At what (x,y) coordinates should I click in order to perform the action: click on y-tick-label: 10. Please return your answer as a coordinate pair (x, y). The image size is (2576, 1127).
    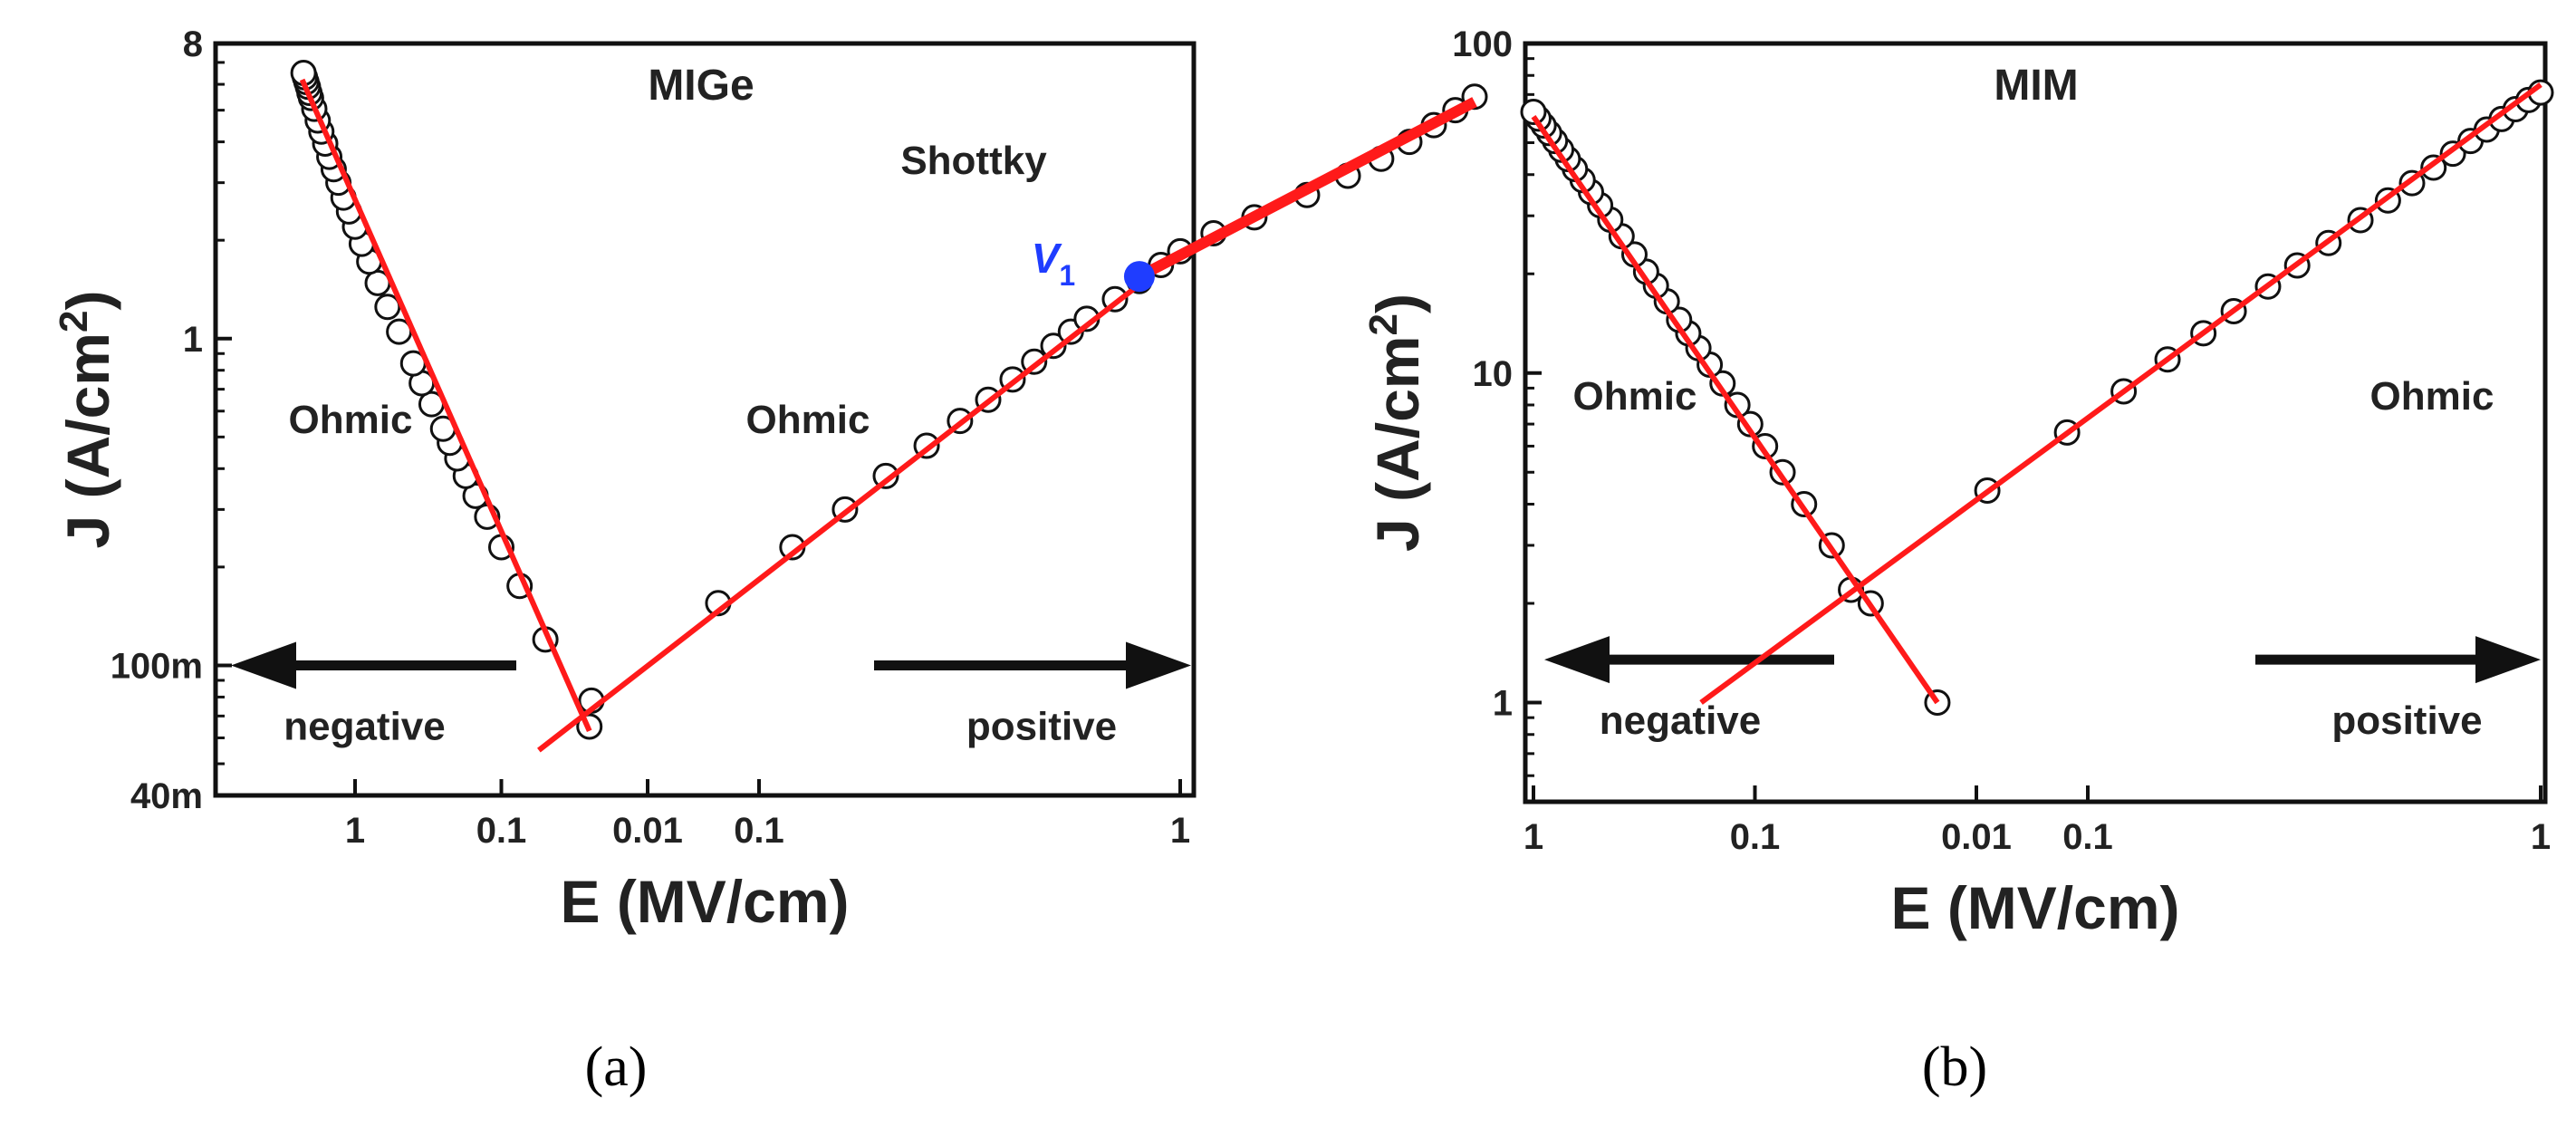
    Looking at the image, I should click on (1493, 374).